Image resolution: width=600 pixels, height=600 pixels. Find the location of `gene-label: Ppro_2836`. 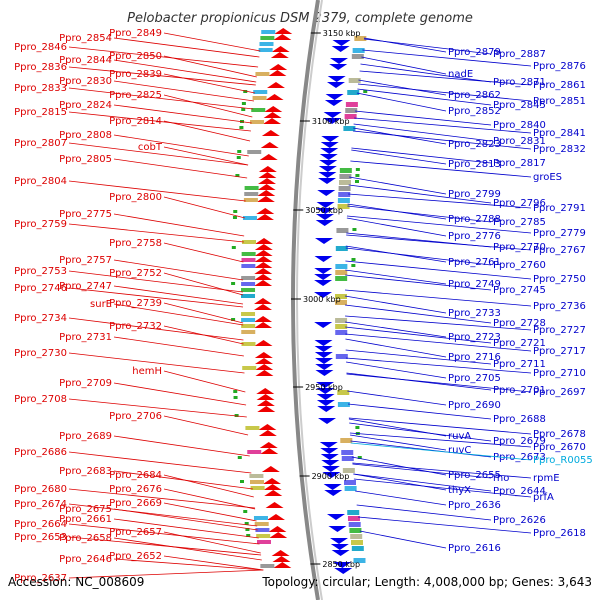

gene-label: Ppro_2836 is located at coordinates (40, 67).